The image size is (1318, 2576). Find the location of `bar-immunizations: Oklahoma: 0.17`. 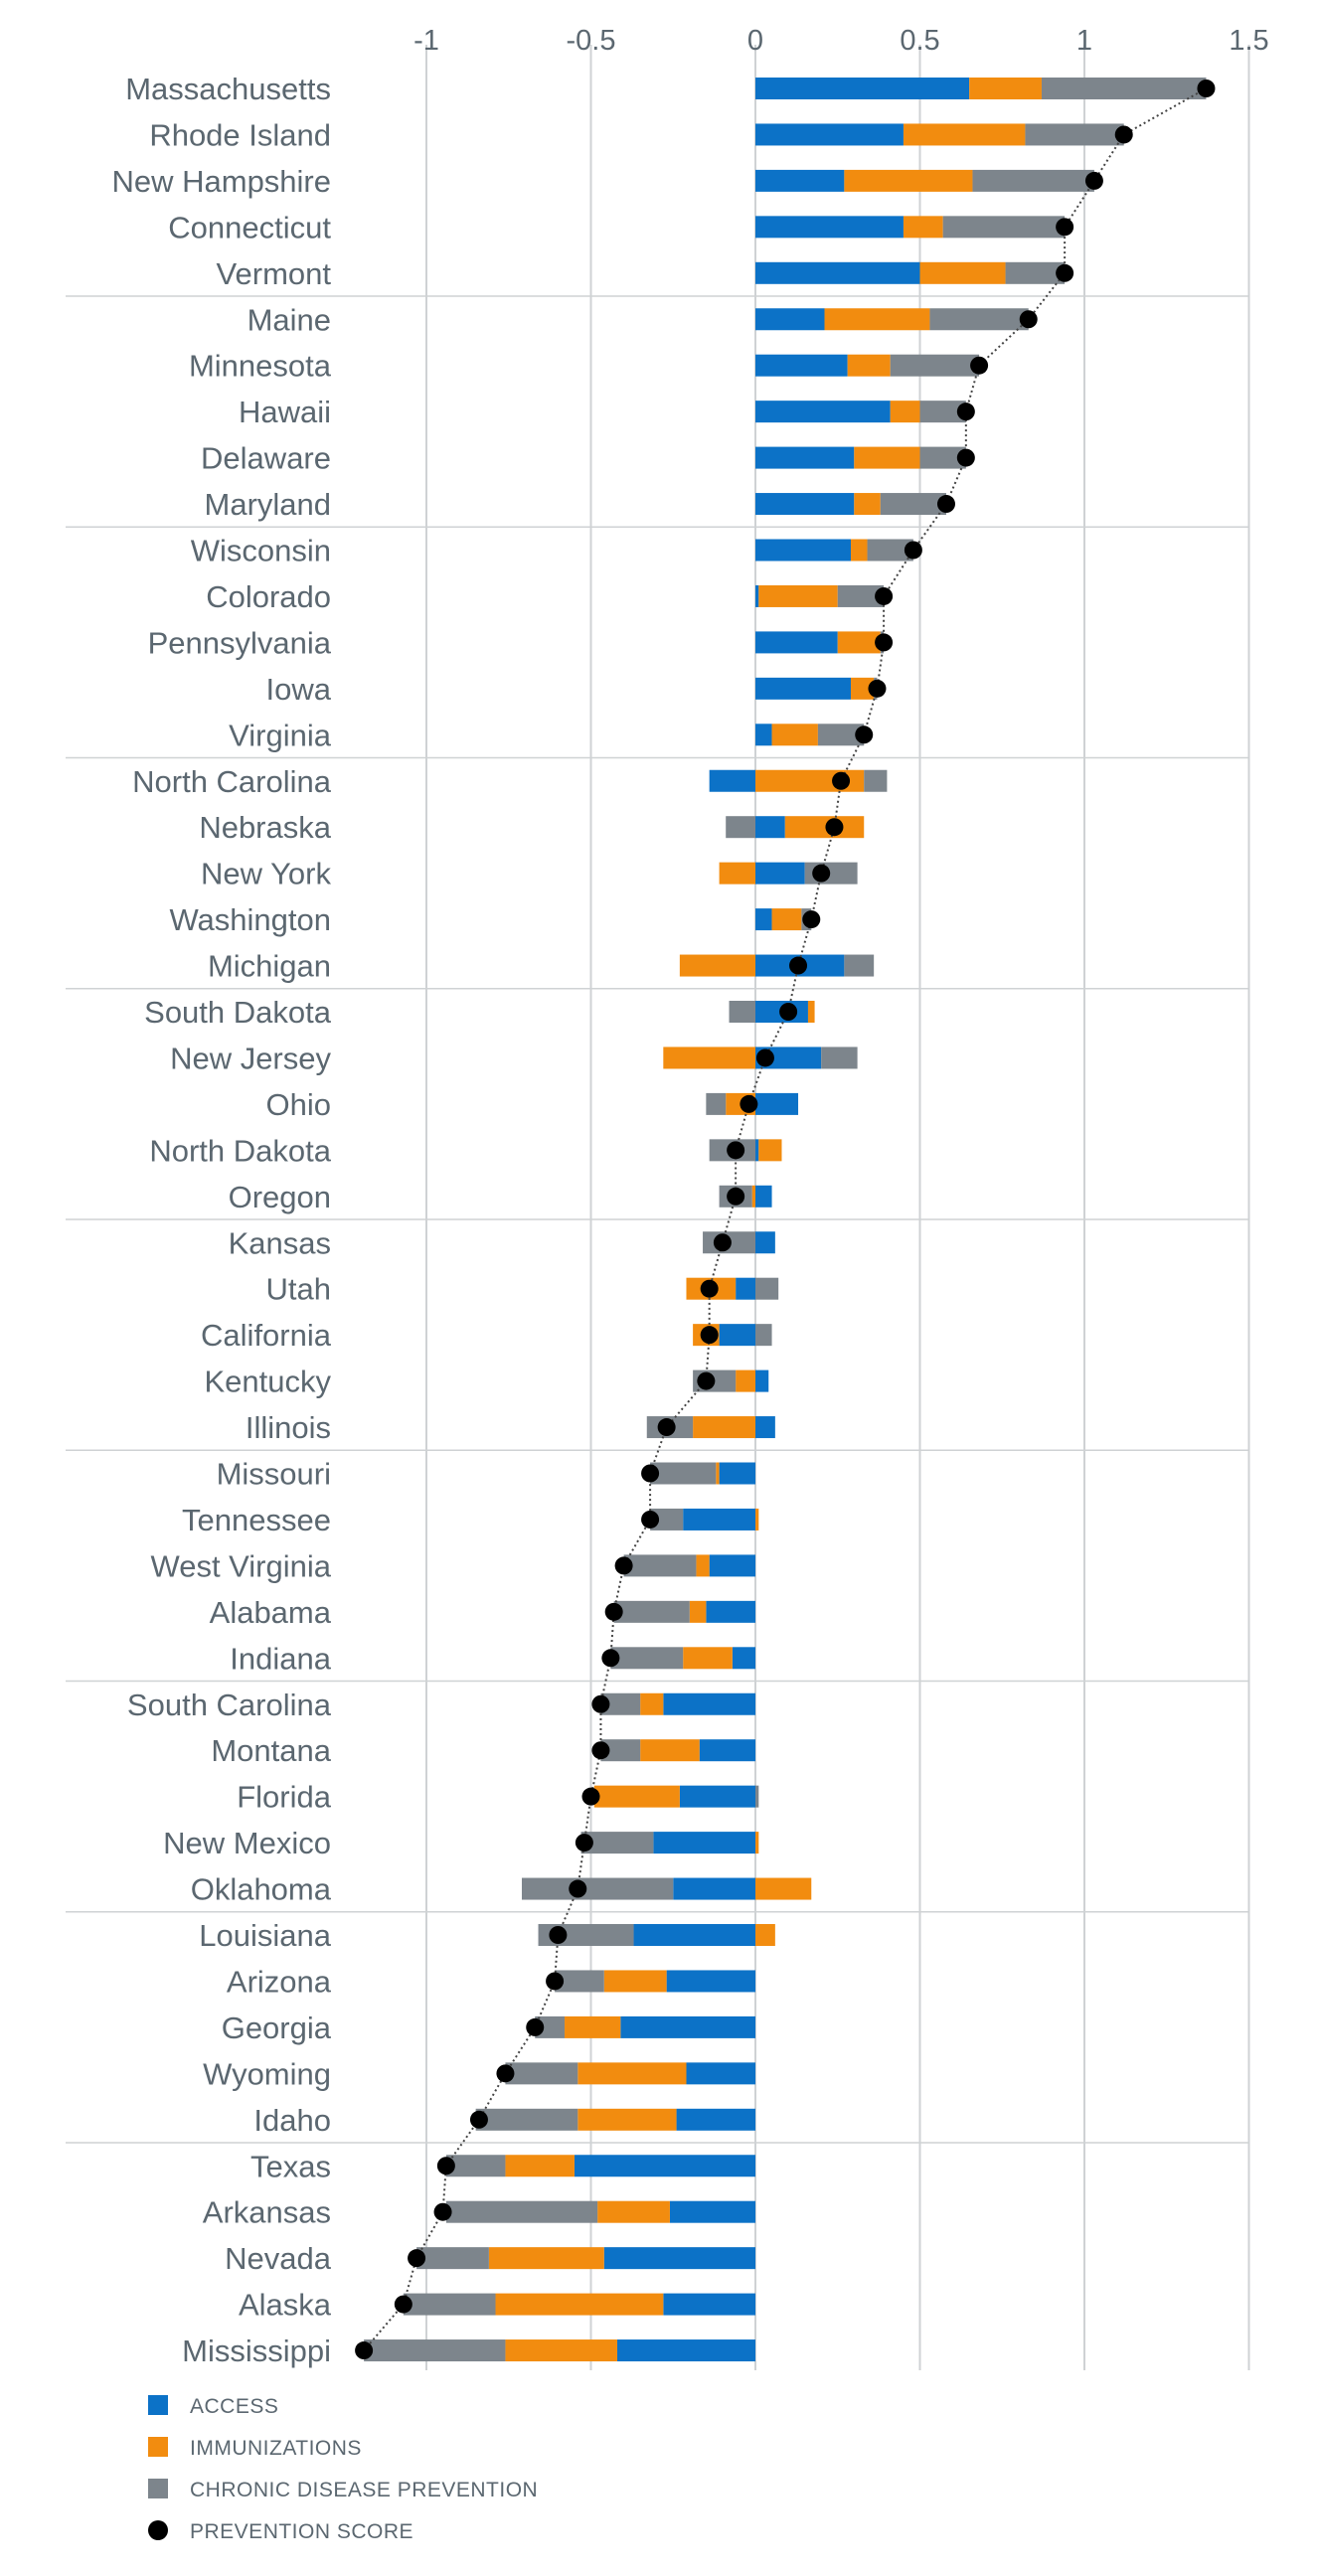

bar-immunizations: Oklahoma: 0.17 is located at coordinates (783, 1888).